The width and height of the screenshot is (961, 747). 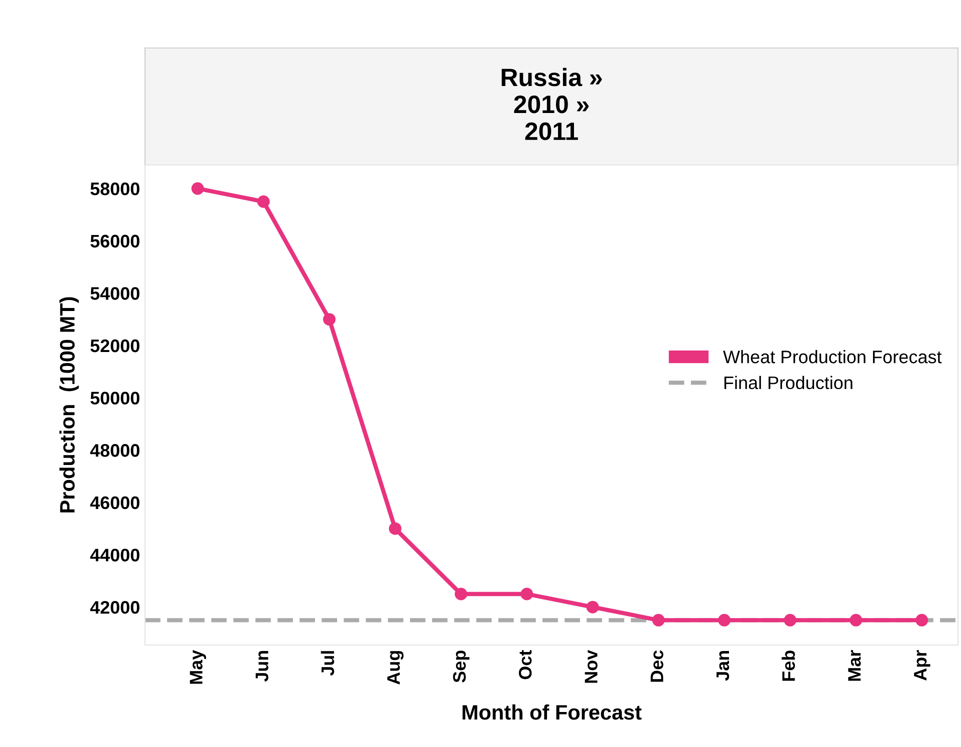 What do you see at coordinates (198, 667) in the screenshot?
I see `x-tick-label: May` at bounding box center [198, 667].